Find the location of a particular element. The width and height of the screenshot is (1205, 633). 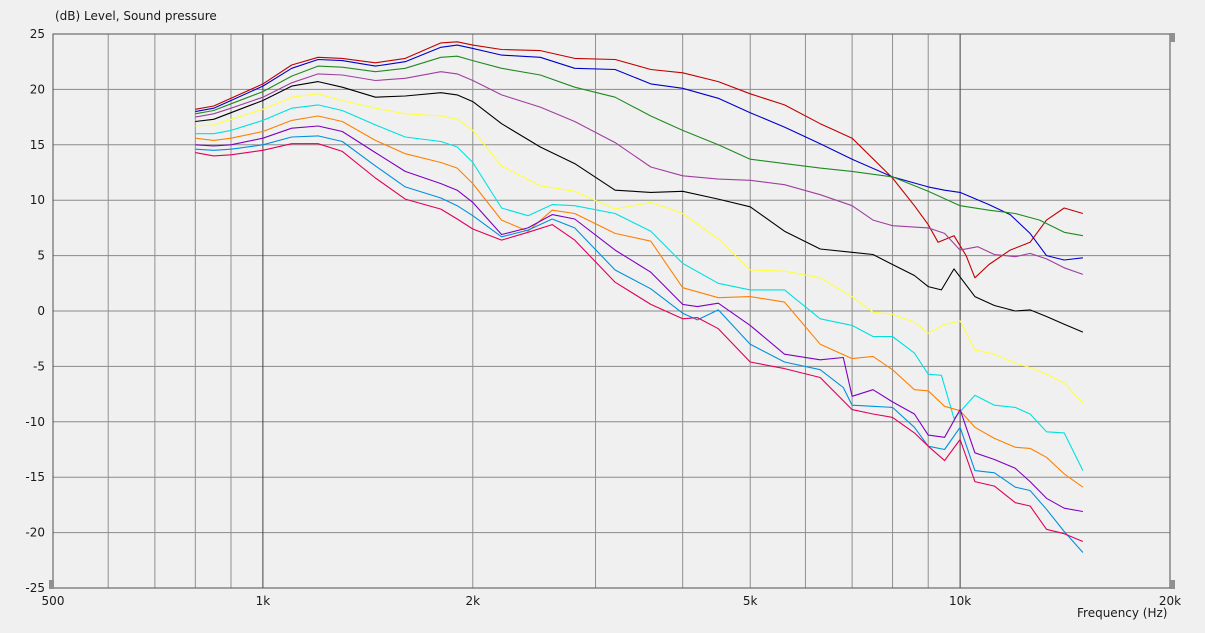

y-tick-label: -15 is located at coordinates (35, 477).